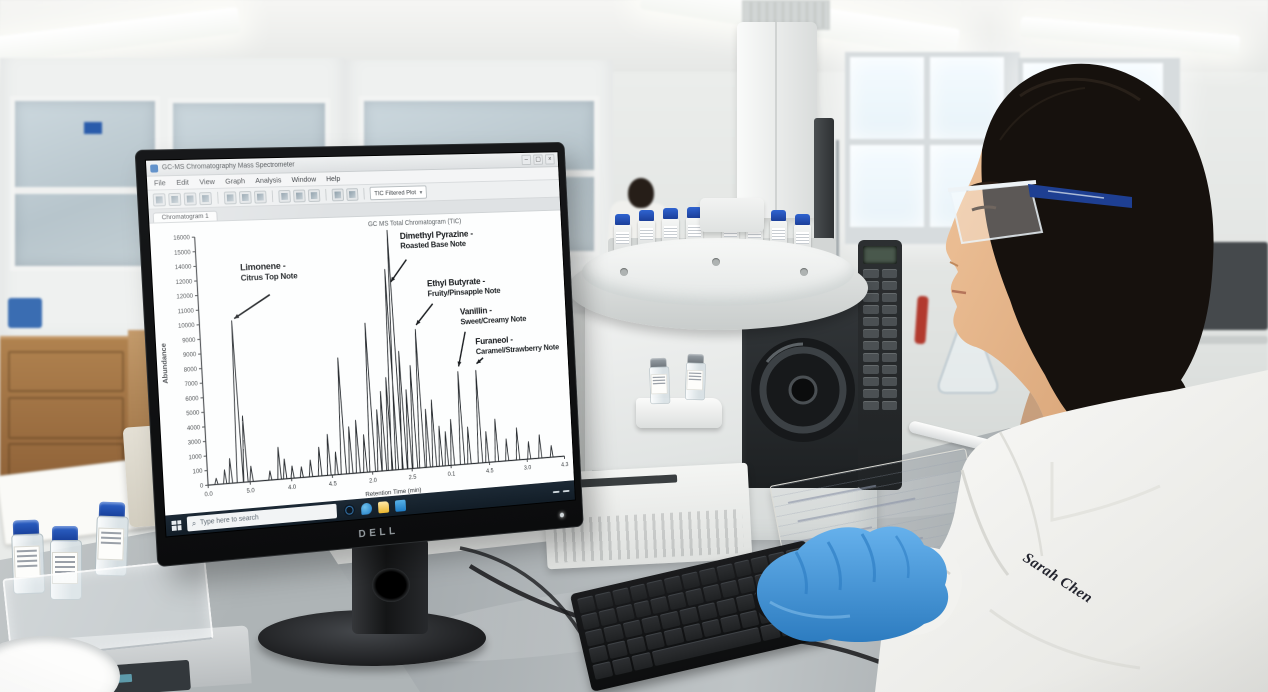 This screenshot has height=692, width=1268. What do you see at coordinates (187, 326) in the screenshot?
I see `y-tick-label: 10000` at bounding box center [187, 326].